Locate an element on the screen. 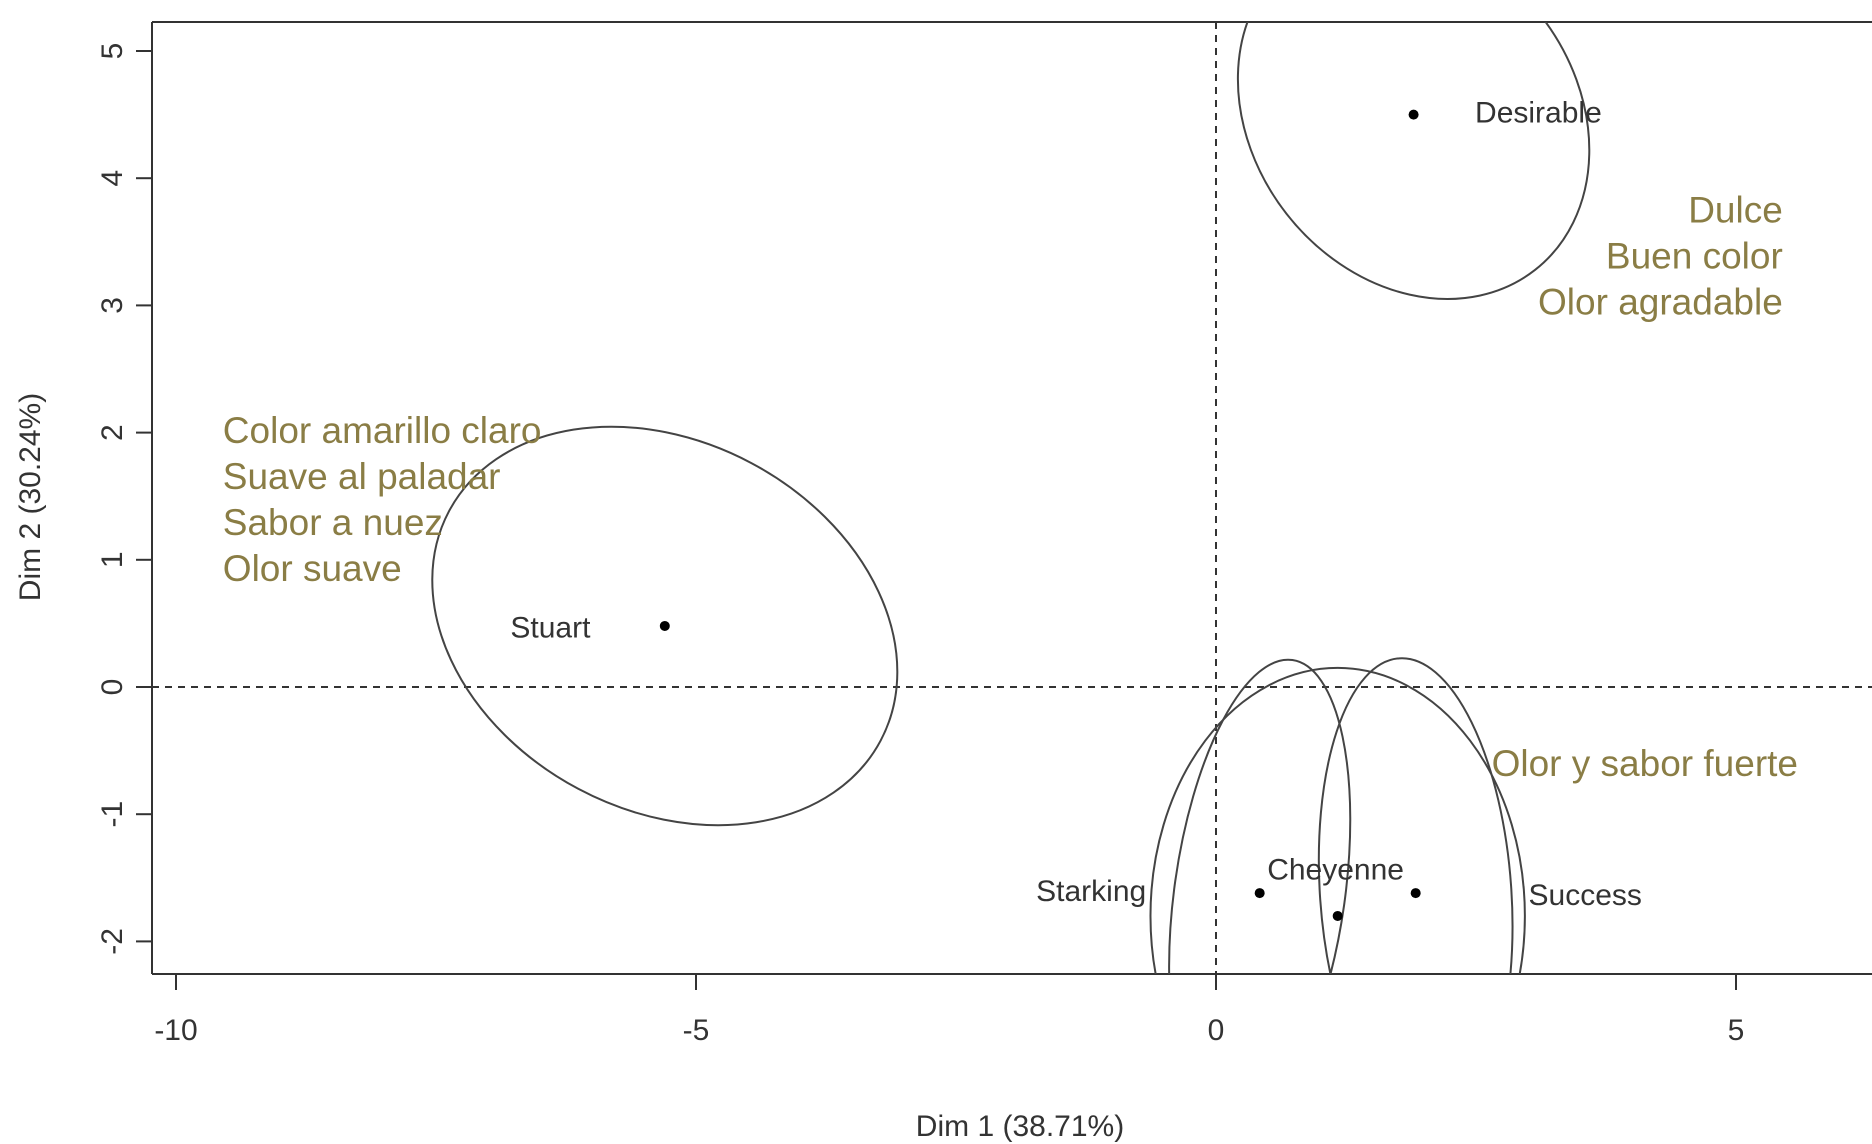  annotation-line: Dulce is located at coordinates (1735, 210).